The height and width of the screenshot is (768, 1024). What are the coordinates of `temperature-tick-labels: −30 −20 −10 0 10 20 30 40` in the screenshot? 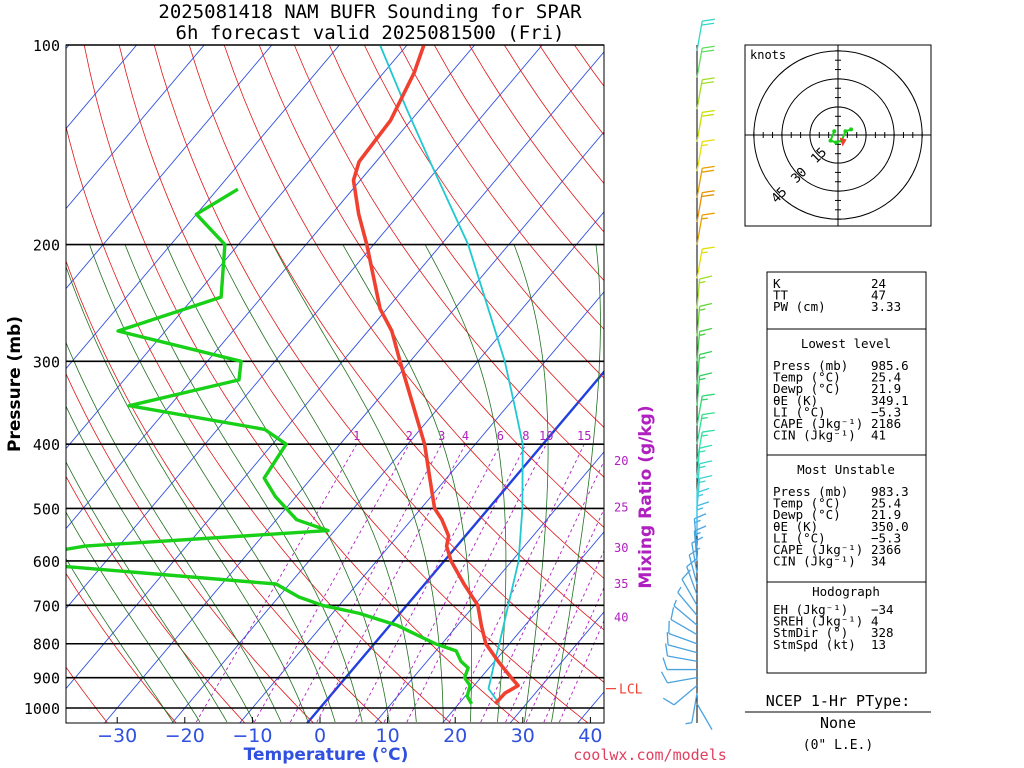 It's located at (349, 732).